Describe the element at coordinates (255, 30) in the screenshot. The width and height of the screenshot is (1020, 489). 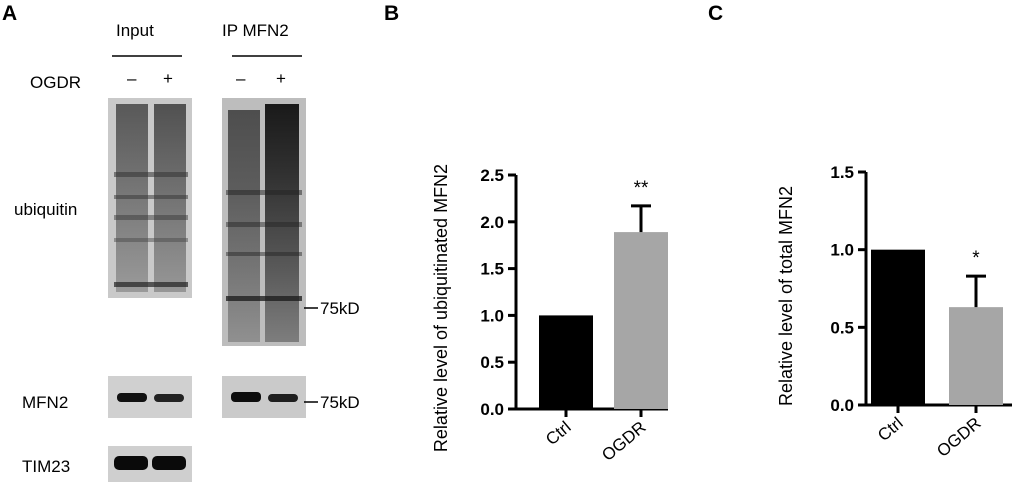
I see `group-label-ip-mfn2: IP MFN2` at that location.